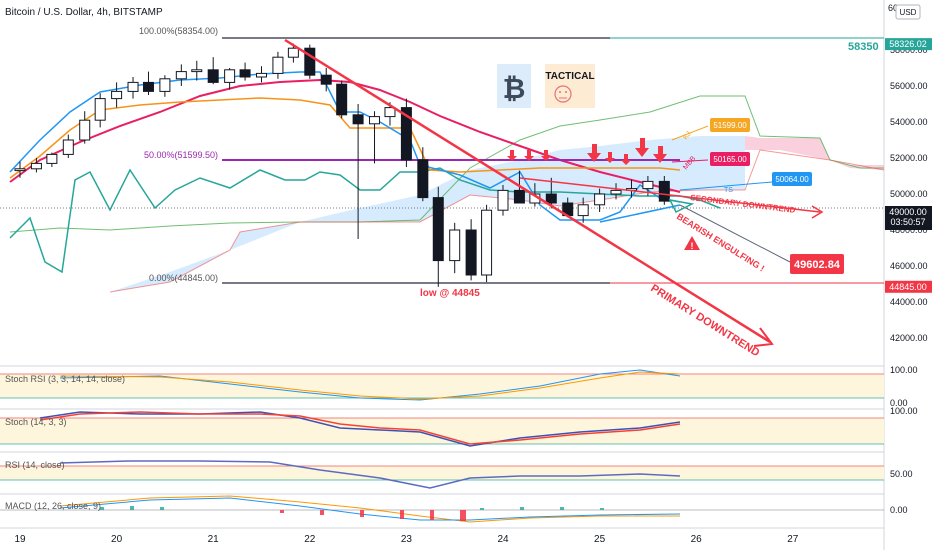 This screenshot has height=550, width=932. Describe the element at coordinates (907, 222) in the screenshot. I see `countdown: 03:50:57` at that location.